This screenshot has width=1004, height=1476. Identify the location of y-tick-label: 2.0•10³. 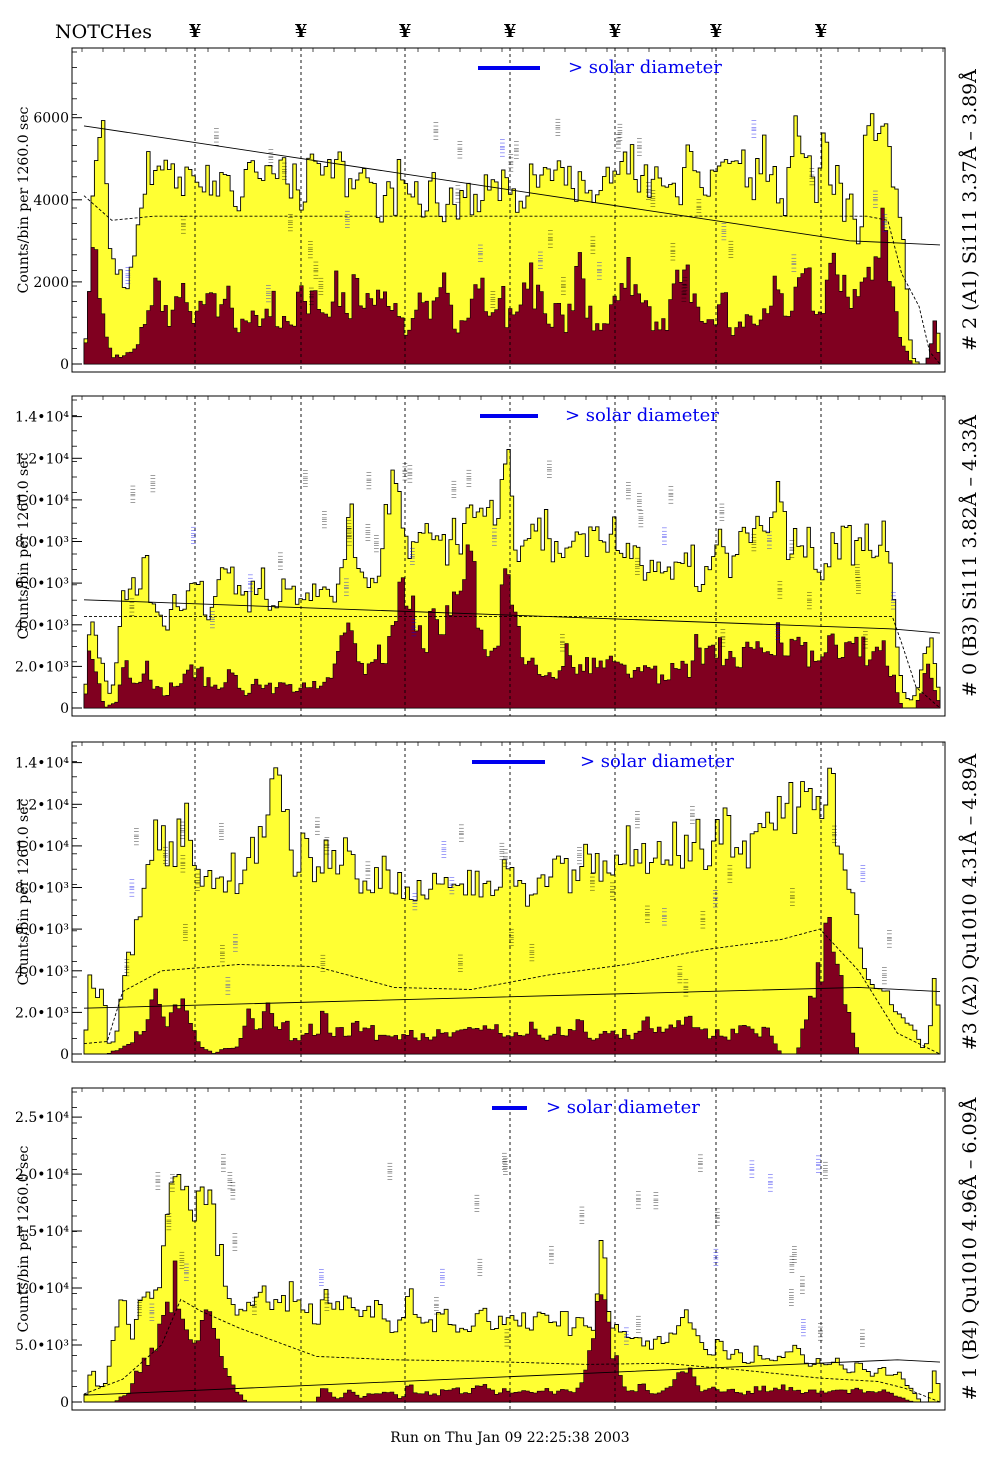
(42, 667).